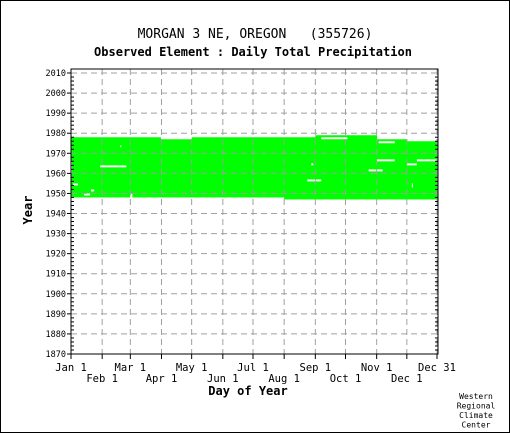  I want to click on credit-line: Western, so click(476, 396).